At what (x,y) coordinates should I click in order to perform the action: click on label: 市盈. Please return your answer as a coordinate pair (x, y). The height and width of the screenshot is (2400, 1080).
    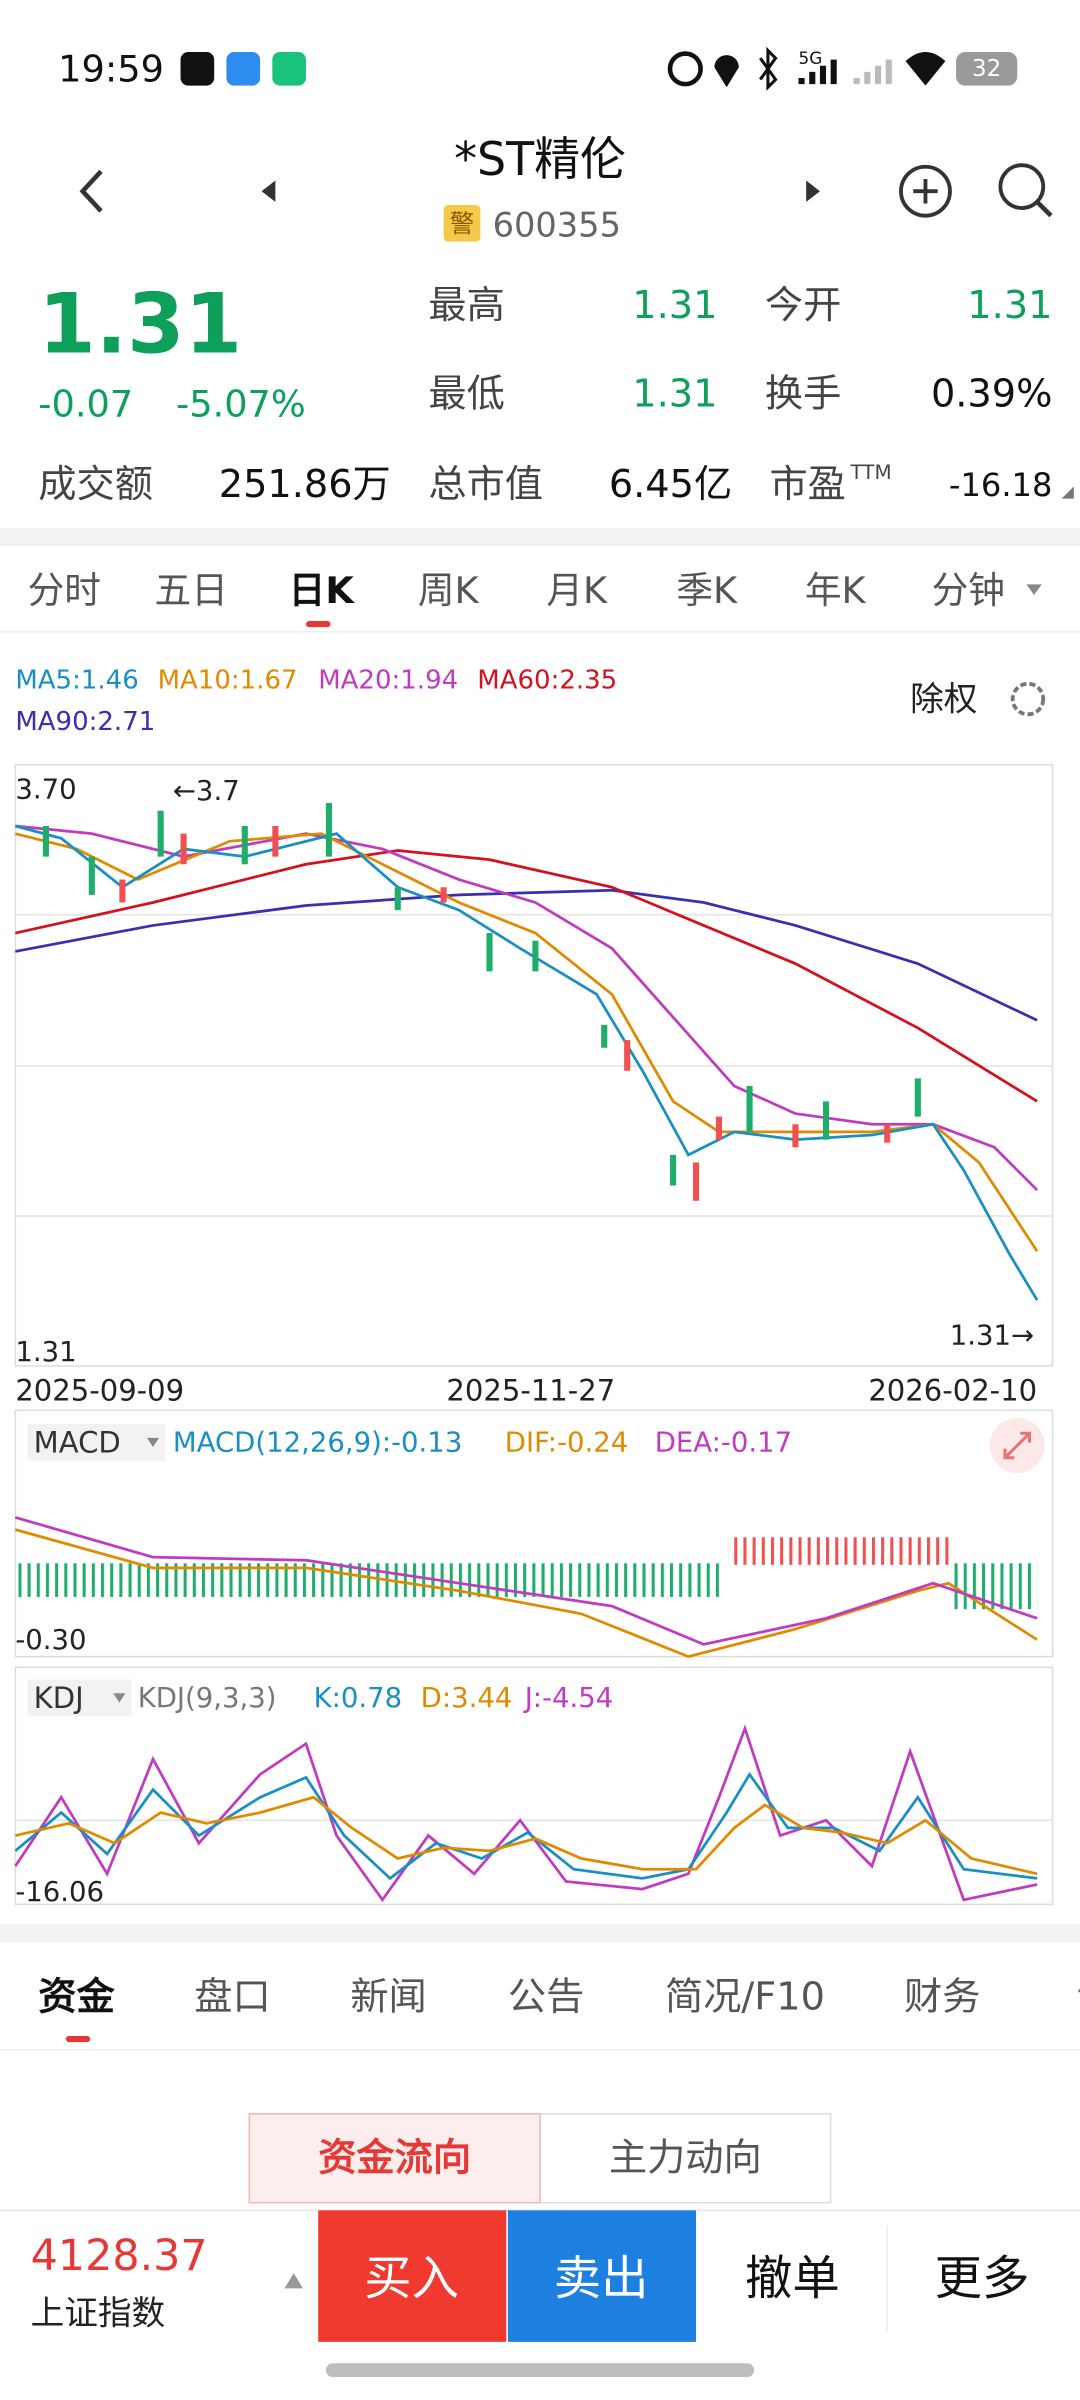
    Looking at the image, I should click on (807, 485).